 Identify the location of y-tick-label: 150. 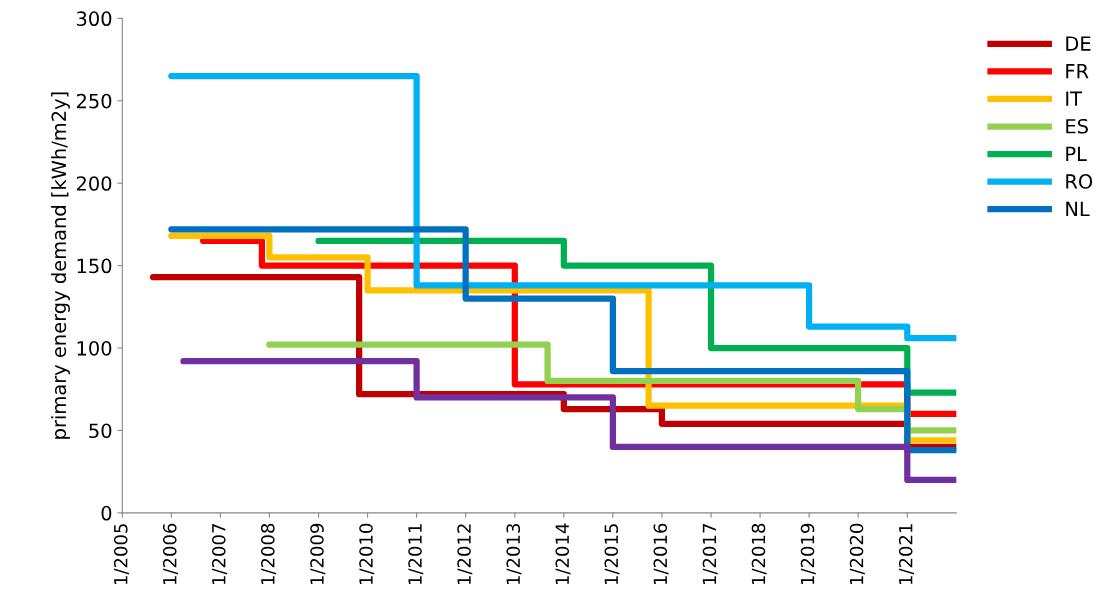
(94, 266).